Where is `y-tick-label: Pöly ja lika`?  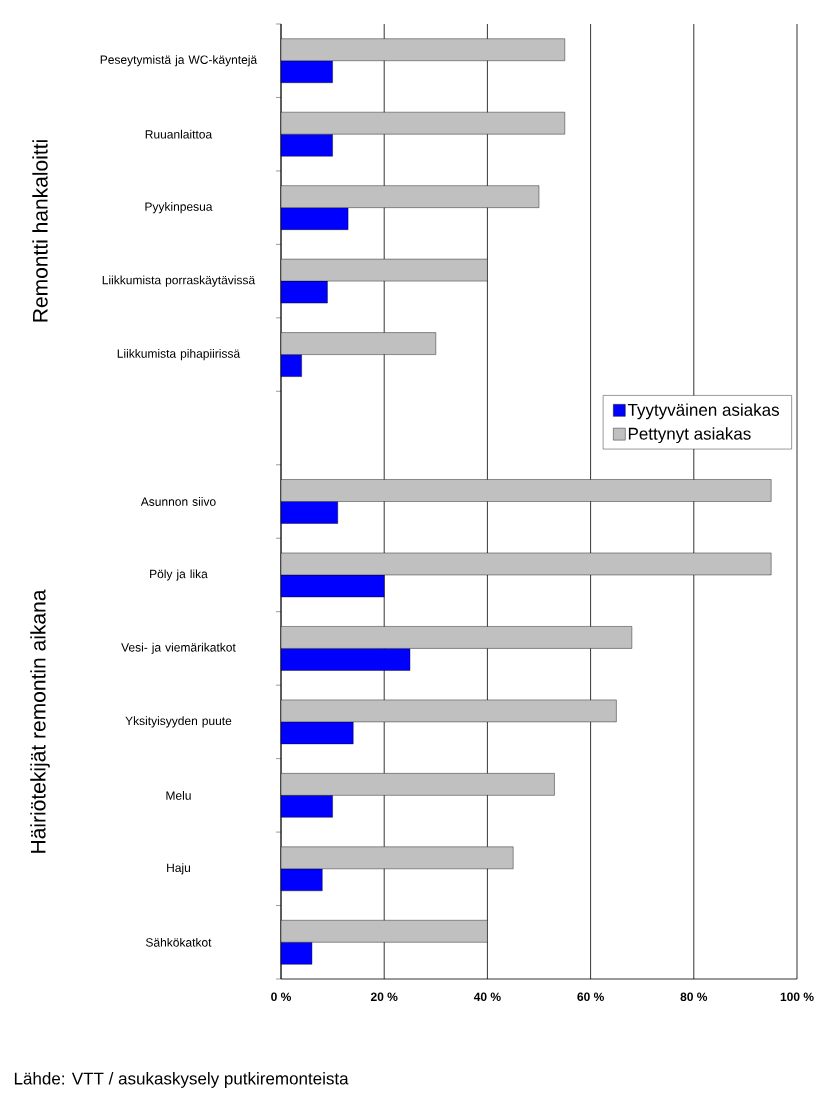 y-tick-label: Pöly ja lika is located at coordinates (179, 575).